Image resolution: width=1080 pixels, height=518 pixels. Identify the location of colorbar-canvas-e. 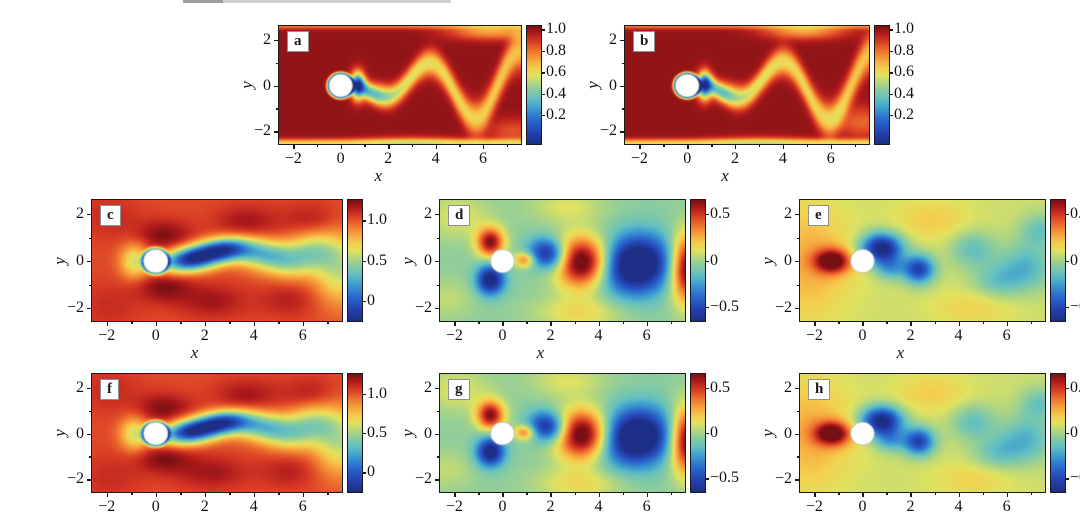
(1058, 260).